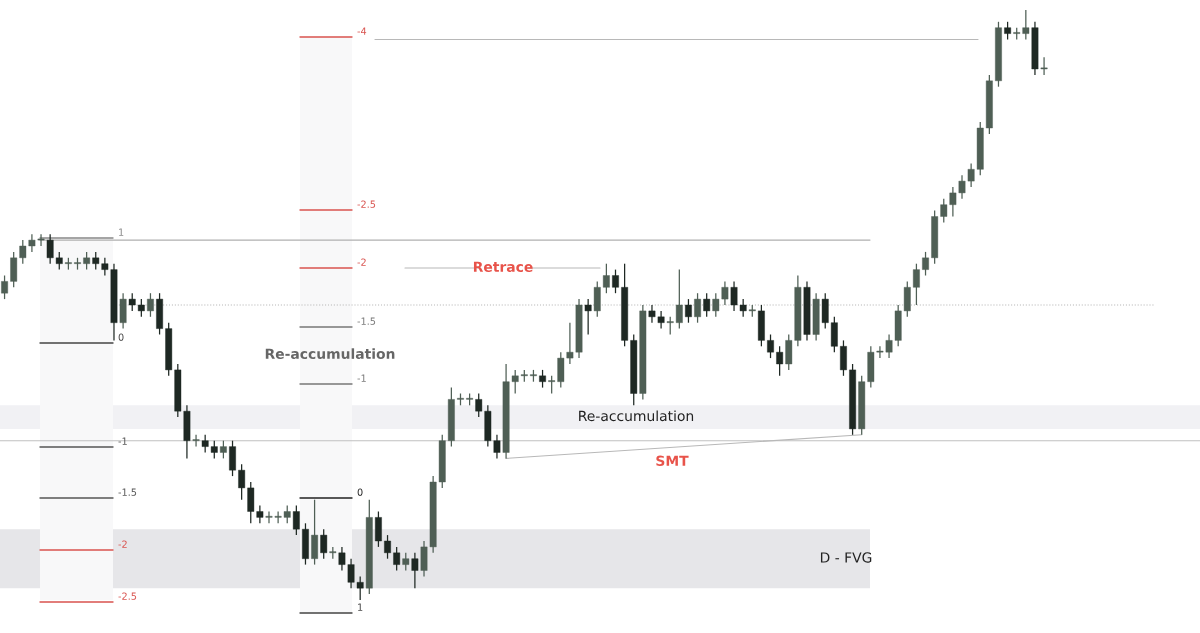 The width and height of the screenshot is (1200, 633). I want to click on text: 1, so click(360, 607).